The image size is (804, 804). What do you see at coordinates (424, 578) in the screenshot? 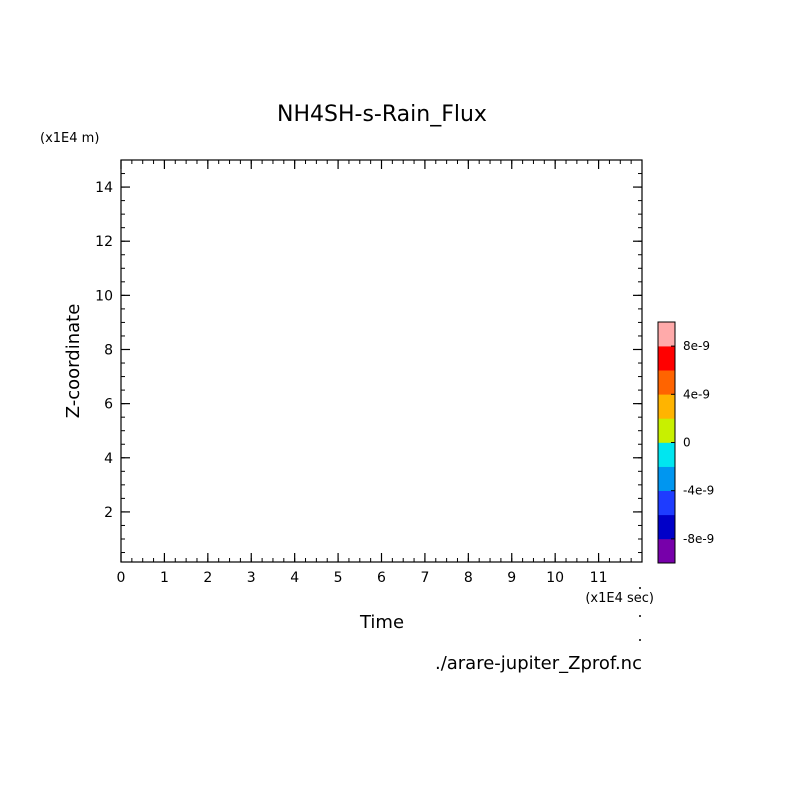
I see `x-tick-label: 7` at bounding box center [424, 578].